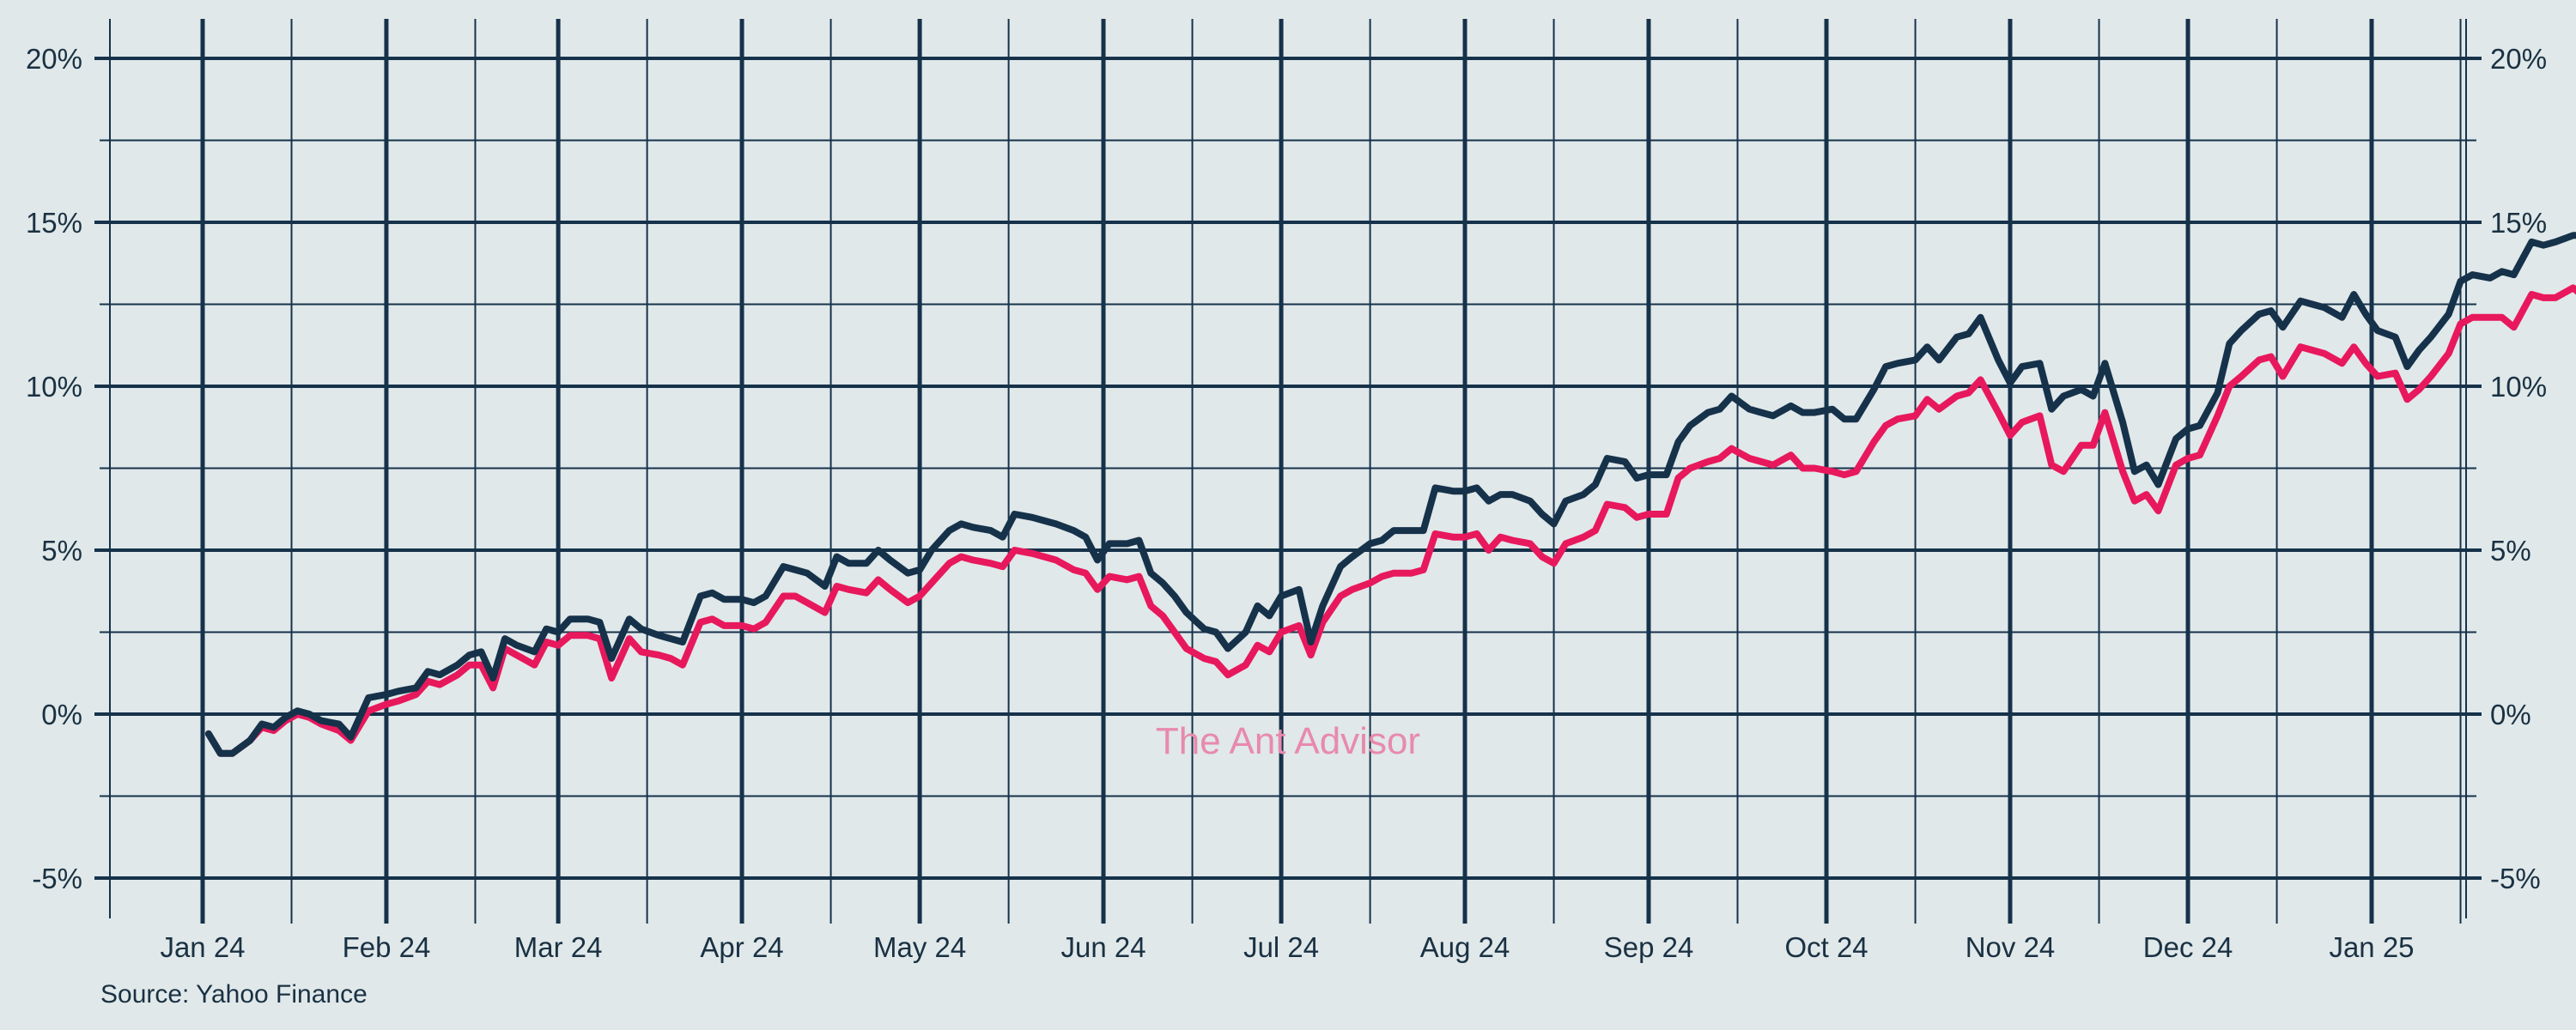 The image size is (2576, 1030). I want to click on x-tick-label: Jun 24, so click(1103, 947).